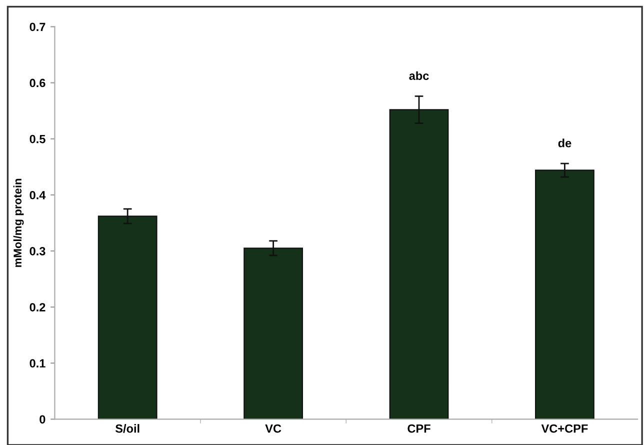  Describe the element at coordinates (38, 363) in the screenshot. I see `y-tick-label: 0.1` at that location.